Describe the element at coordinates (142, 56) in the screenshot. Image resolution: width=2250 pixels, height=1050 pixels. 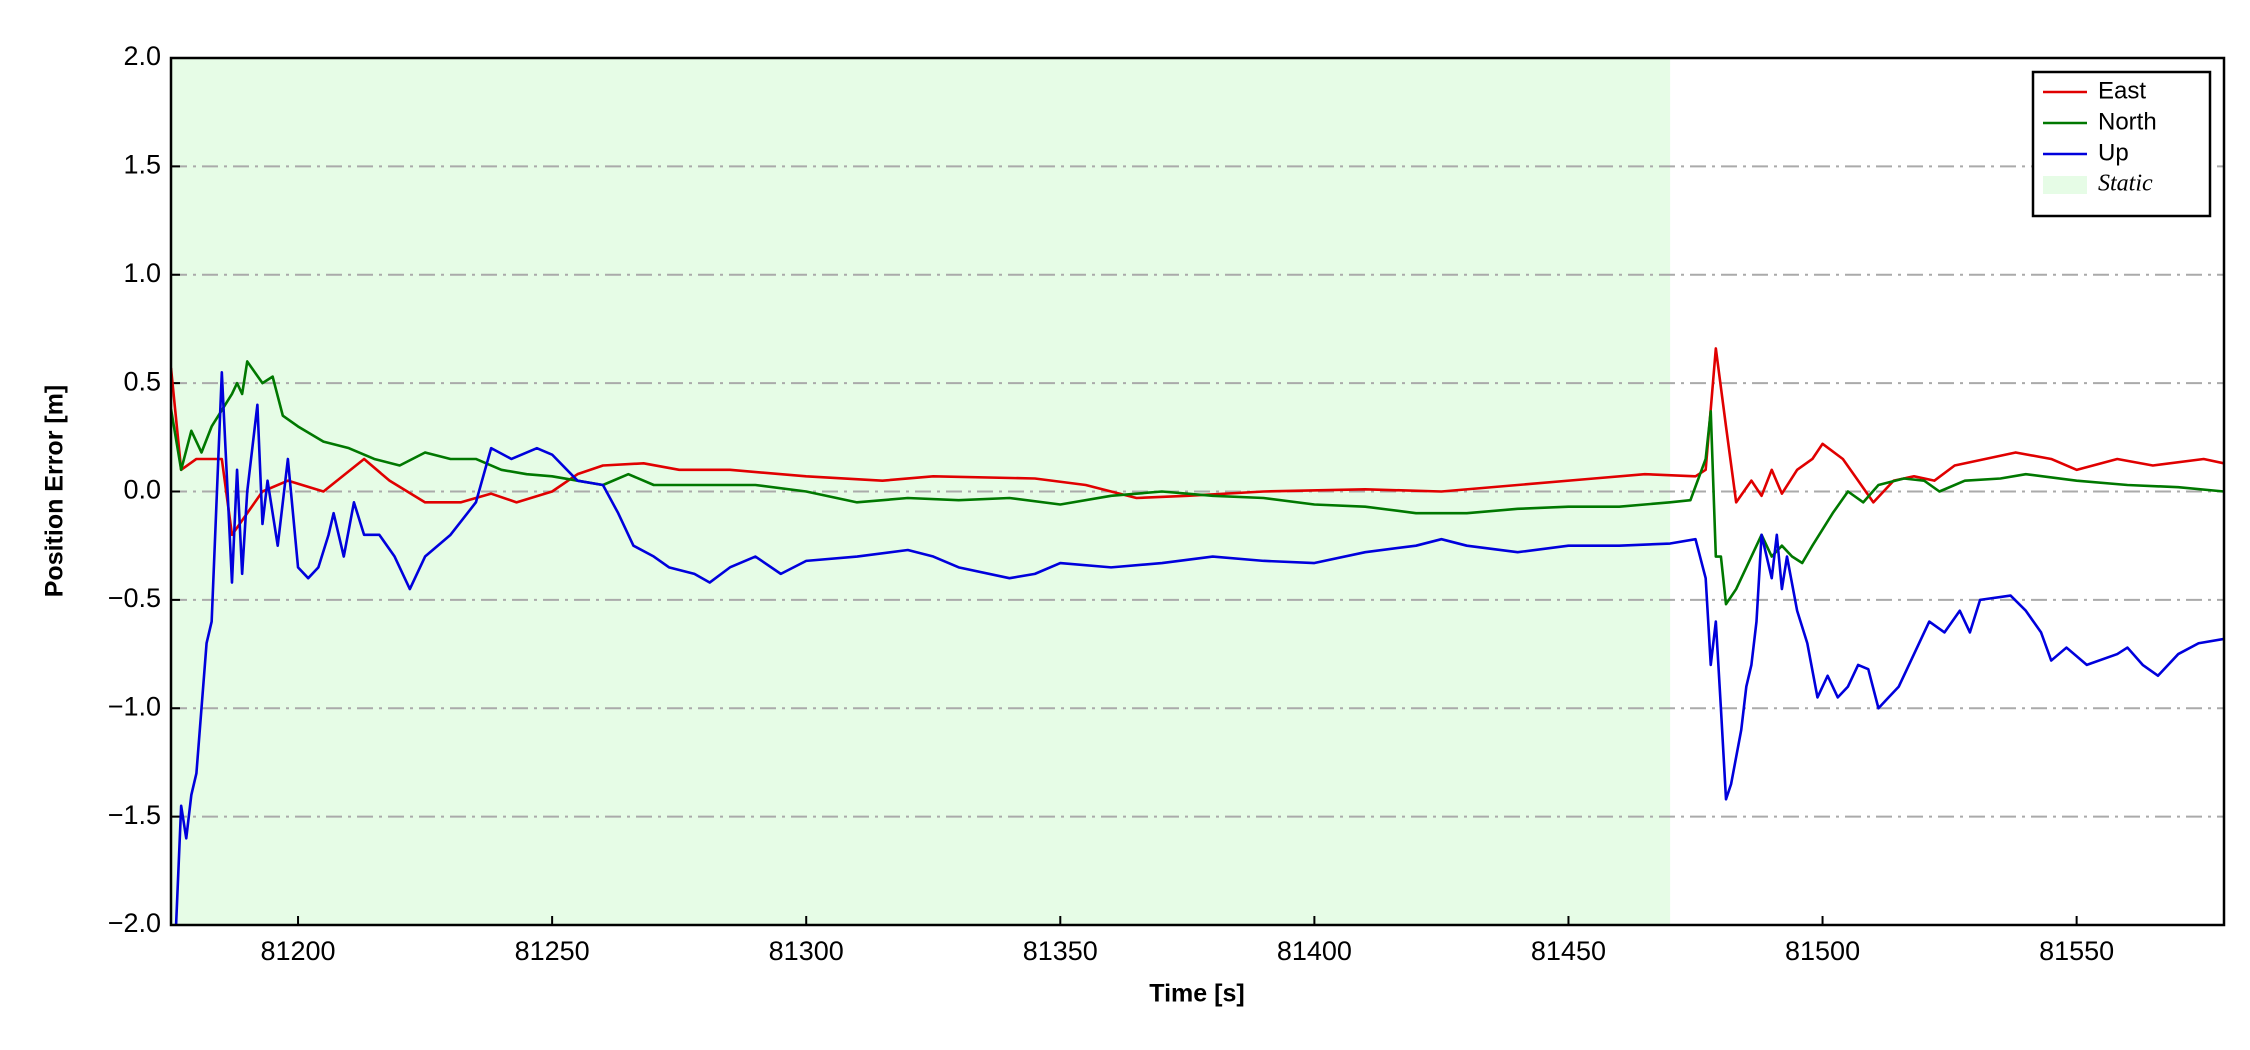
I see `y-tick-label: 2.0` at that location.